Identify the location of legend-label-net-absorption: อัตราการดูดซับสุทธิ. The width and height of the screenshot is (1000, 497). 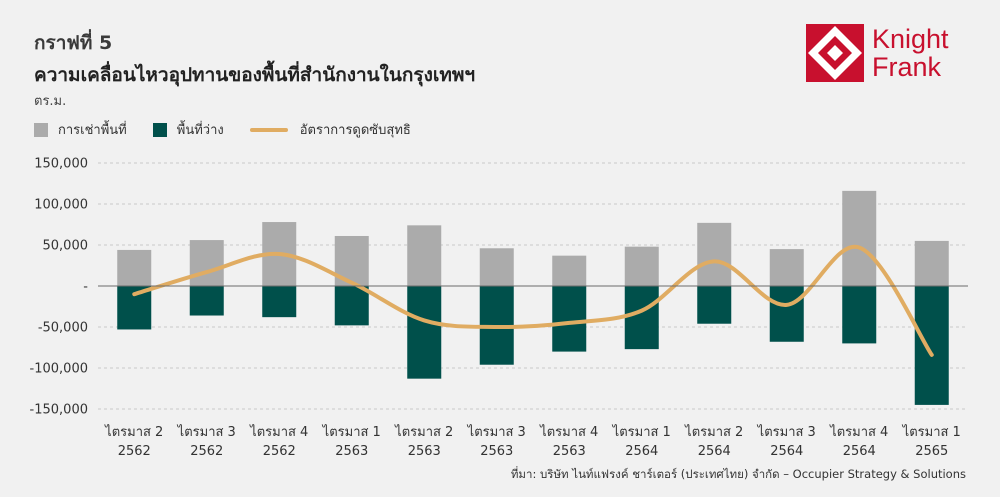
(355, 130).